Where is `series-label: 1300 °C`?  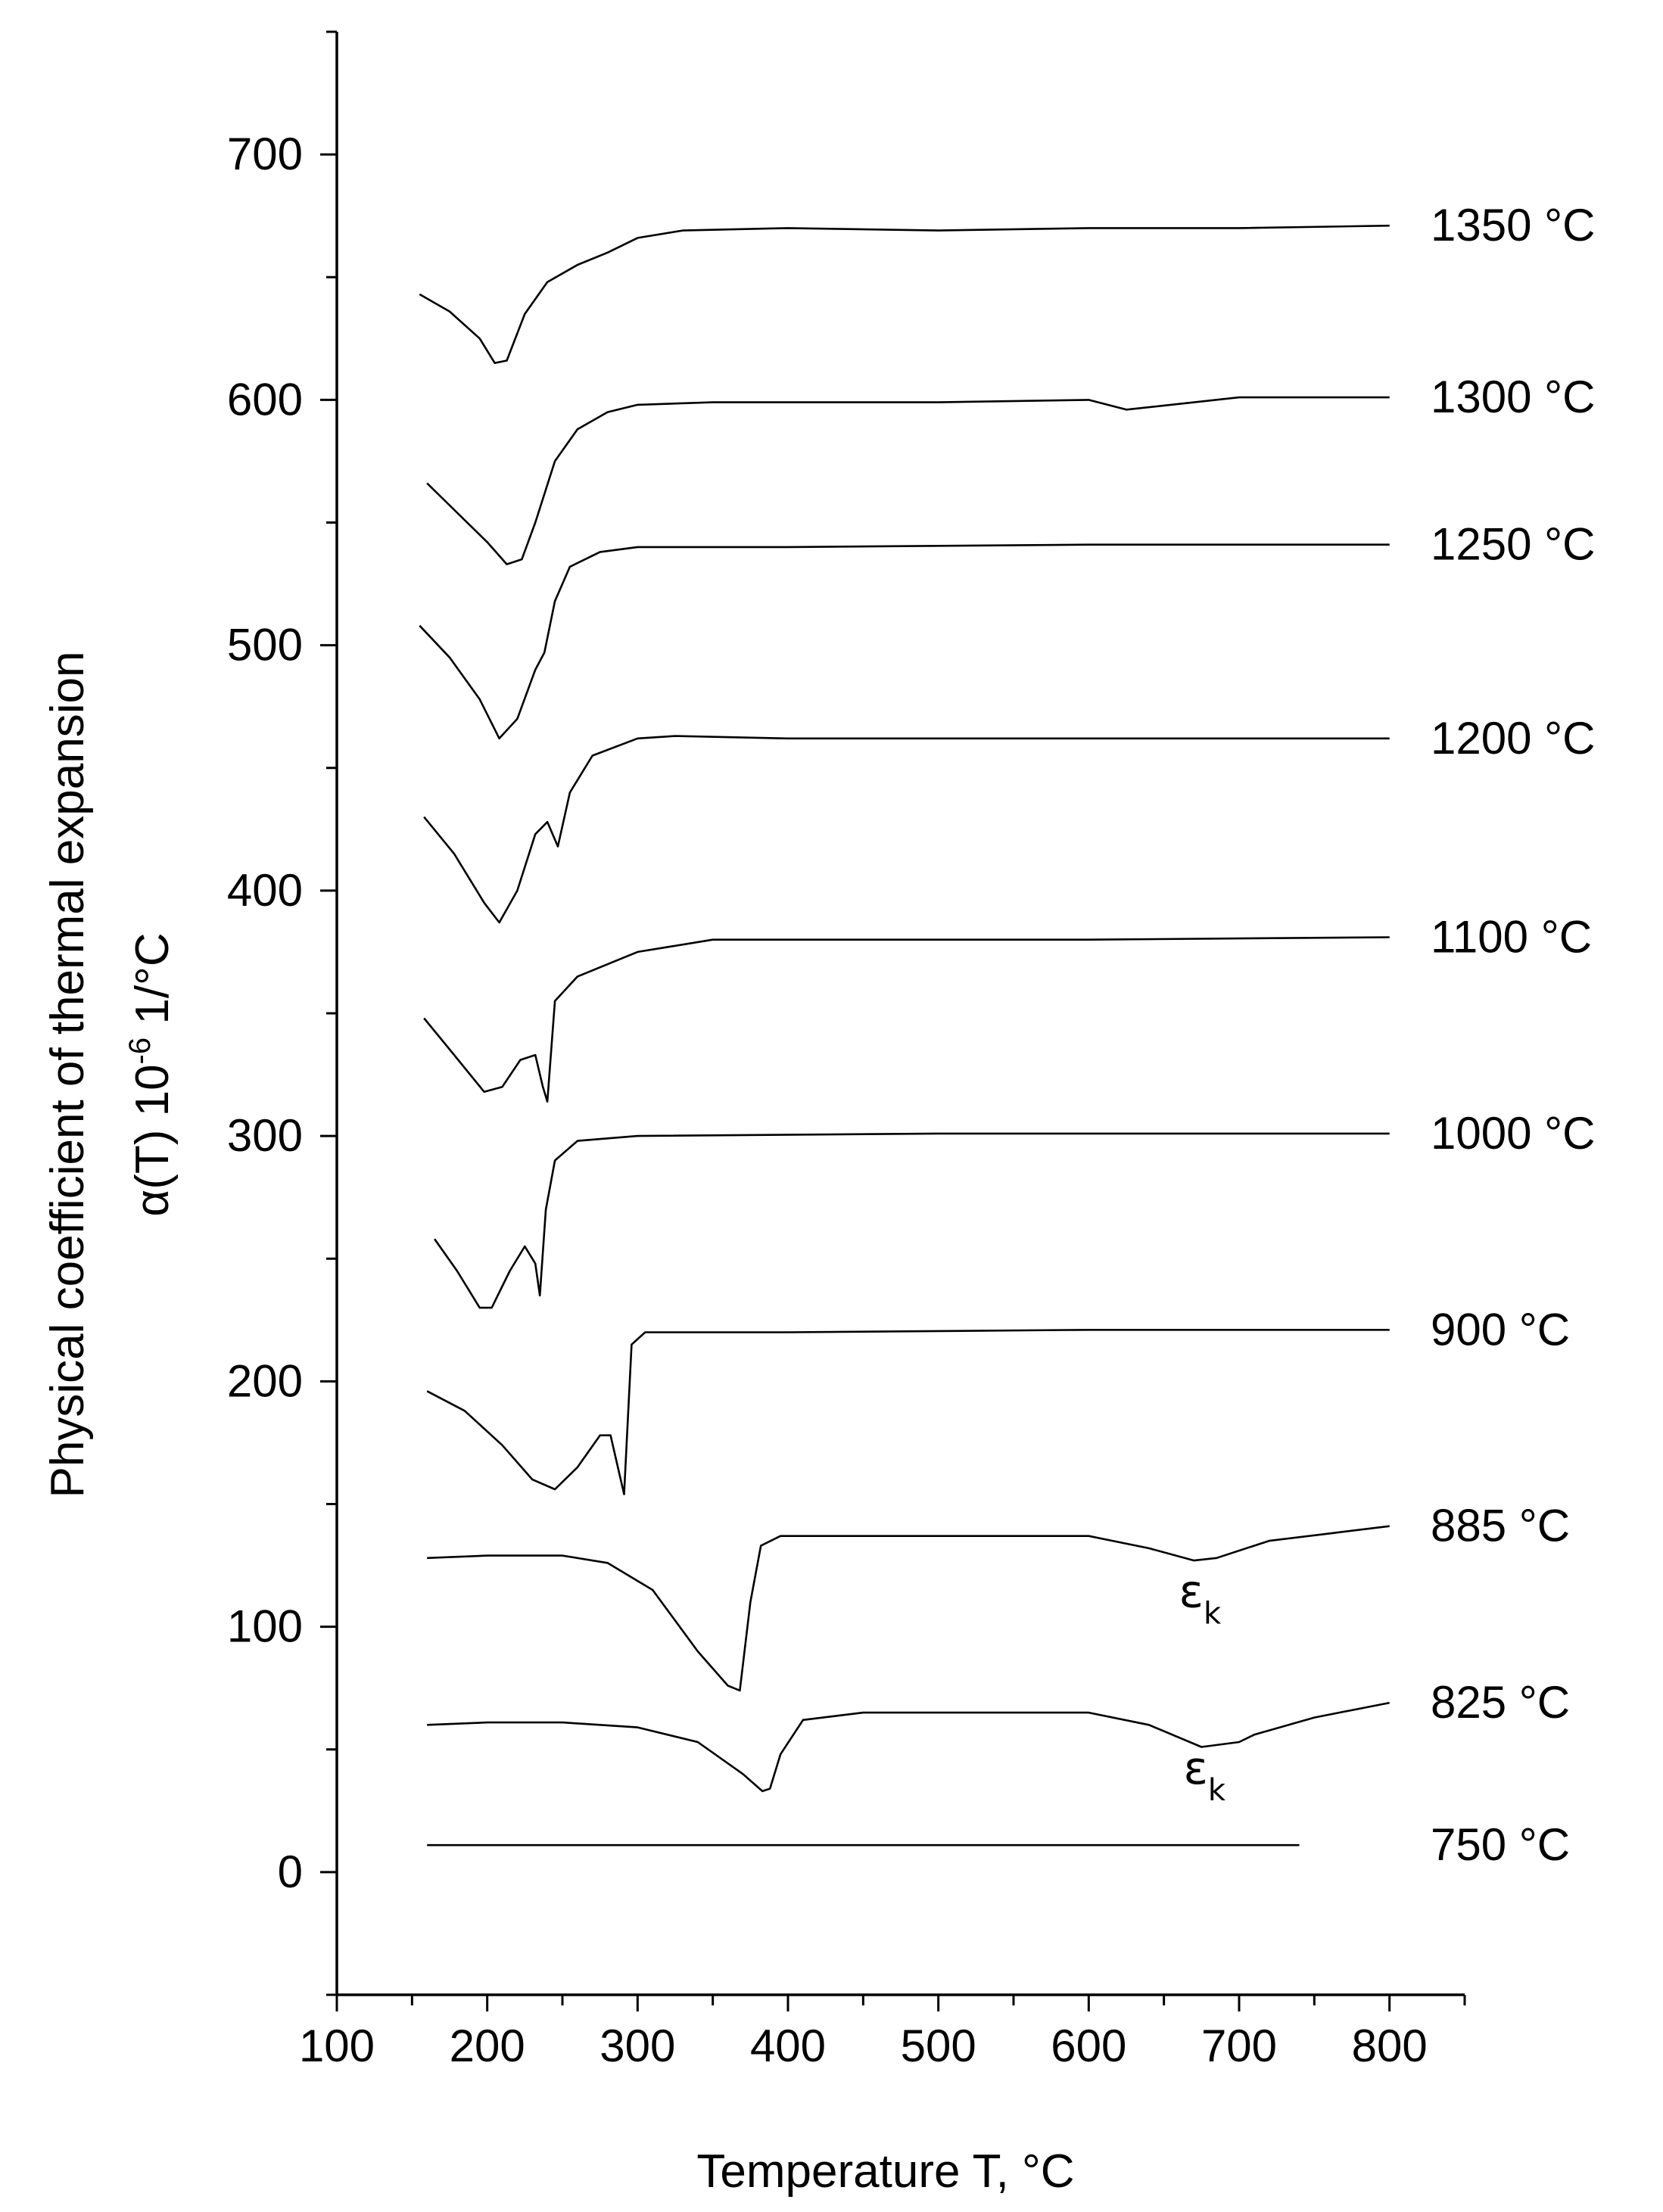
series-label: 1300 °C is located at coordinates (1513, 397).